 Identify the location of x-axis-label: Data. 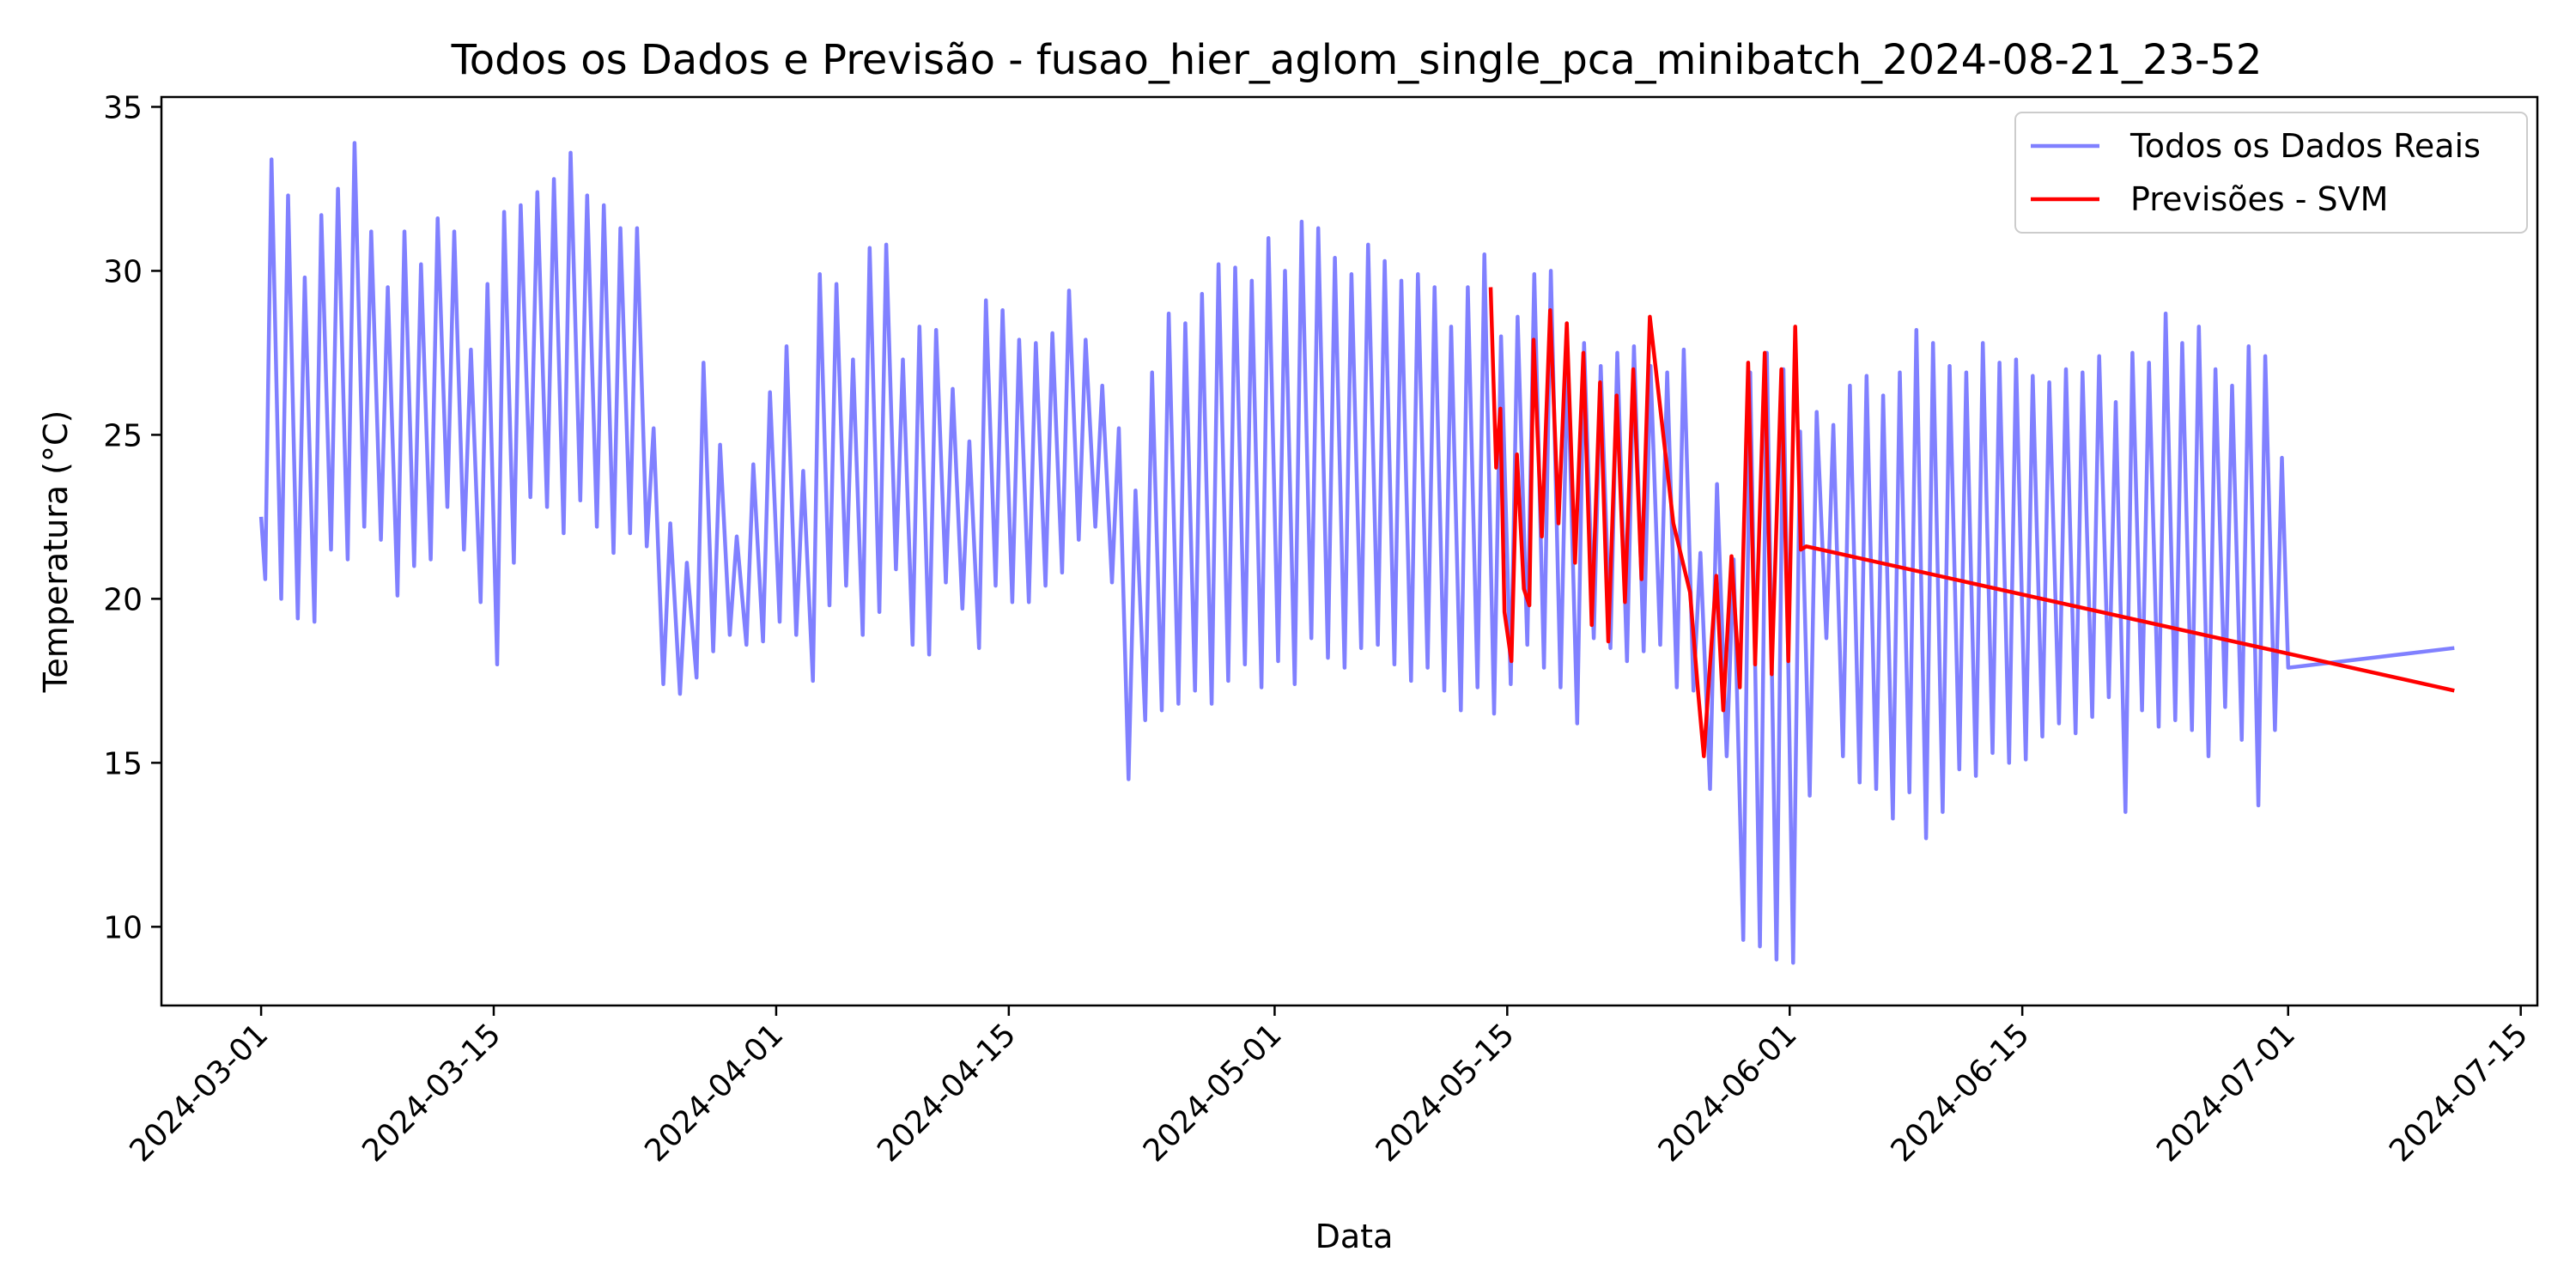
(1354, 1236).